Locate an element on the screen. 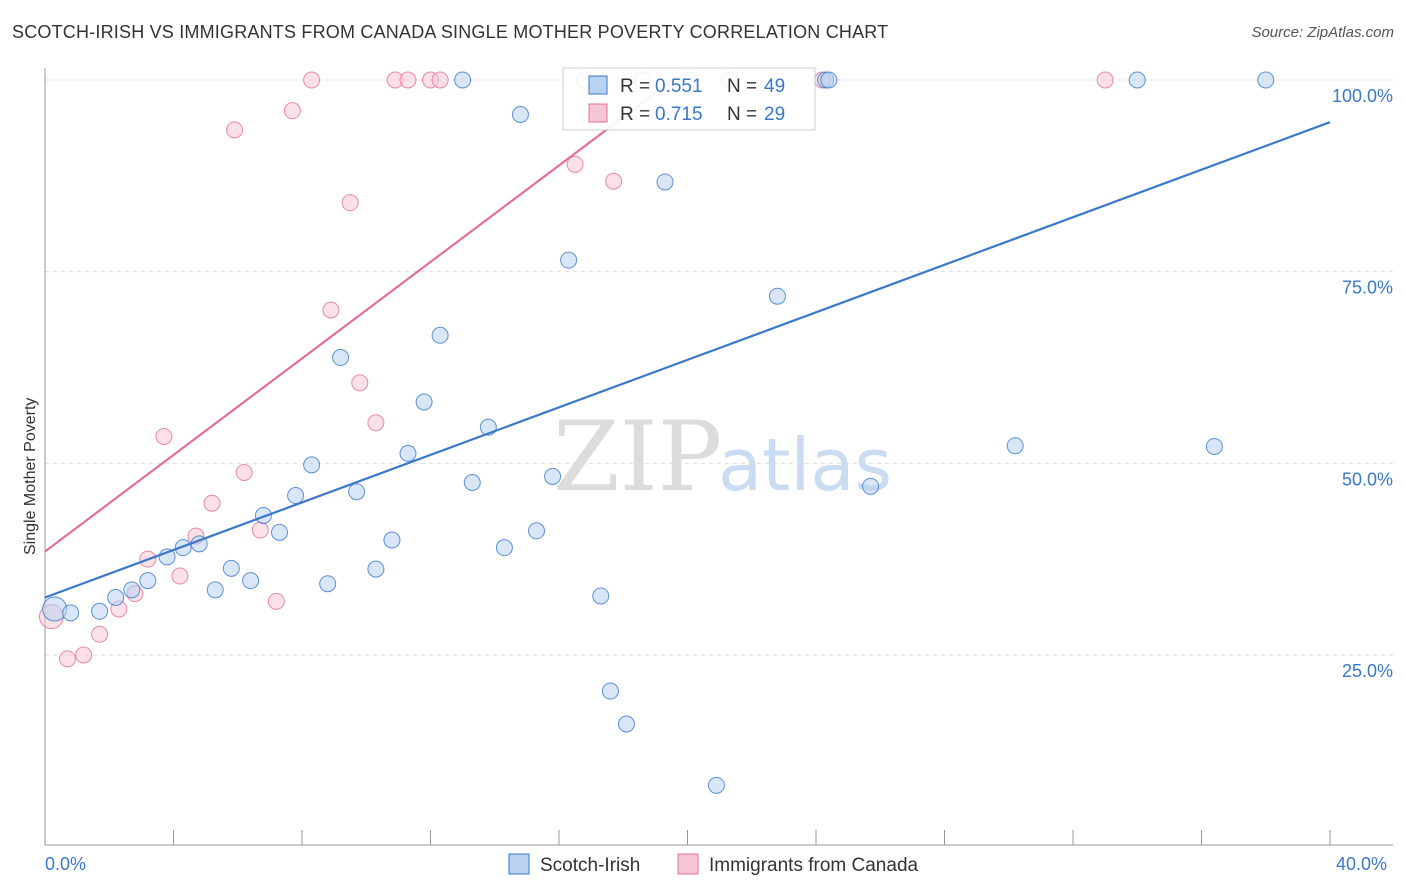  legend-swatch-immigrants-from-canada is located at coordinates (598, 113).